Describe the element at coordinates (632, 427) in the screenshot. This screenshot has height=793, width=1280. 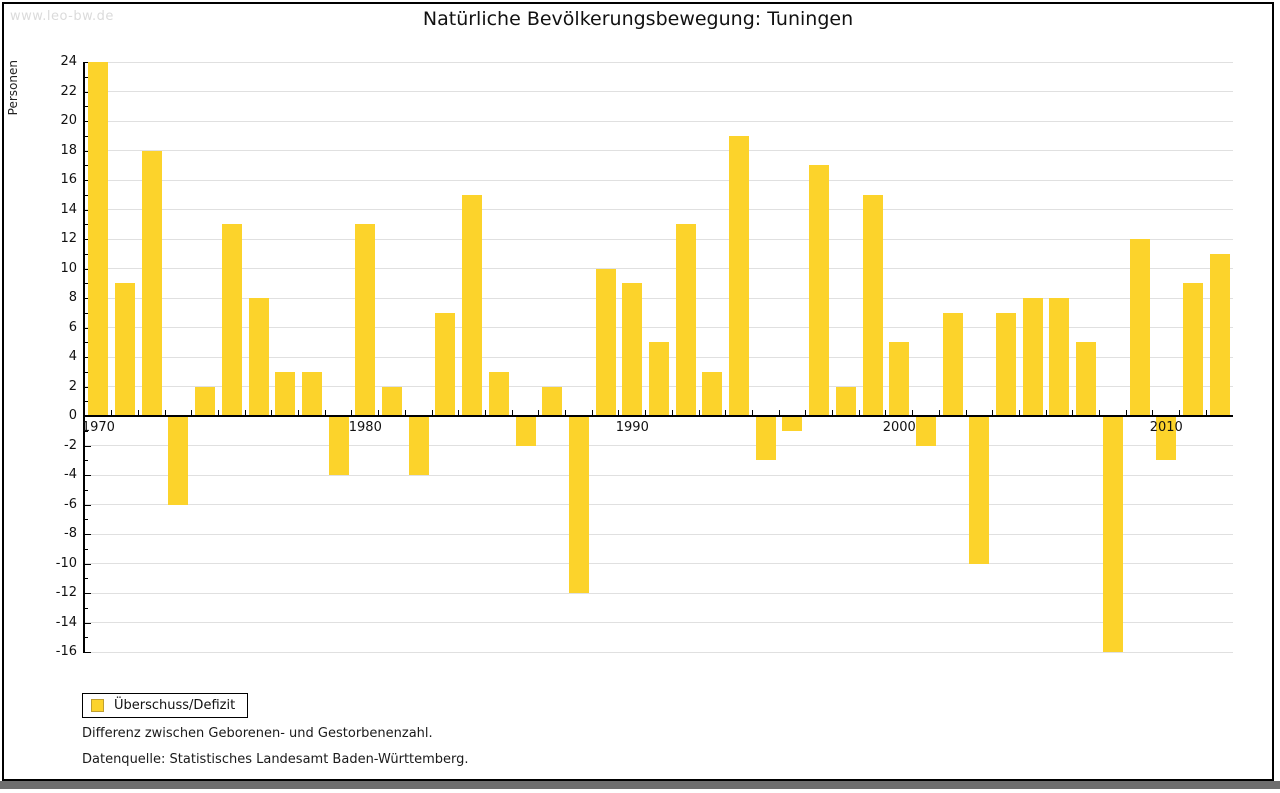
I see `x-tick-label: 1990` at that location.